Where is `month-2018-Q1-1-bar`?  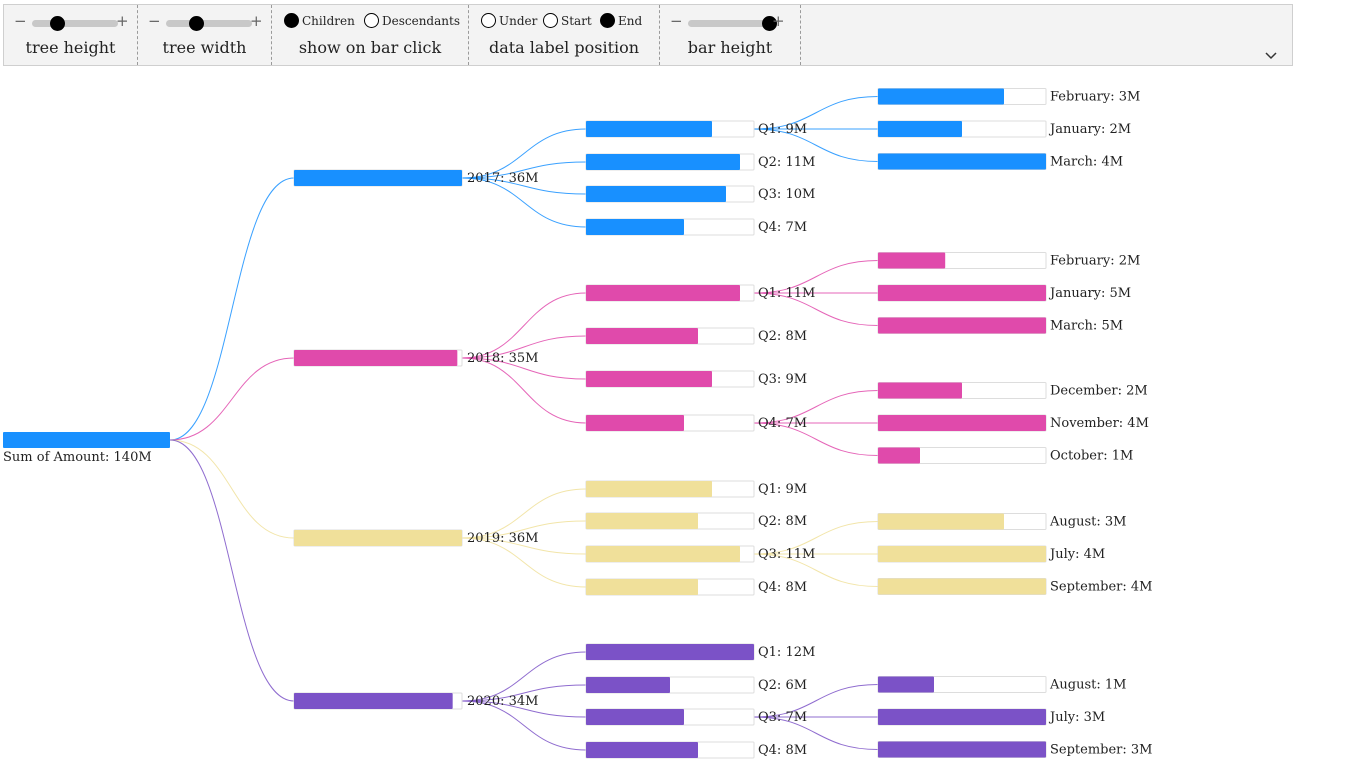 month-2018-Q1-1-bar is located at coordinates (962, 293).